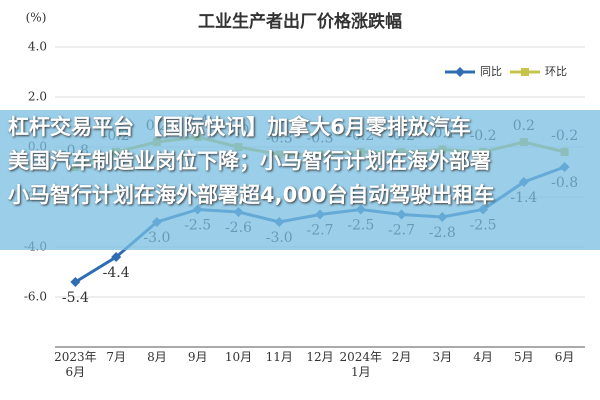 Image resolution: width=600 pixels, height=400 pixels. What do you see at coordinates (249, 161) in the screenshot?
I see `banner-line: 美国汽车制造业岗位下降；小马智行计划在海外部署` at bounding box center [249, 161].